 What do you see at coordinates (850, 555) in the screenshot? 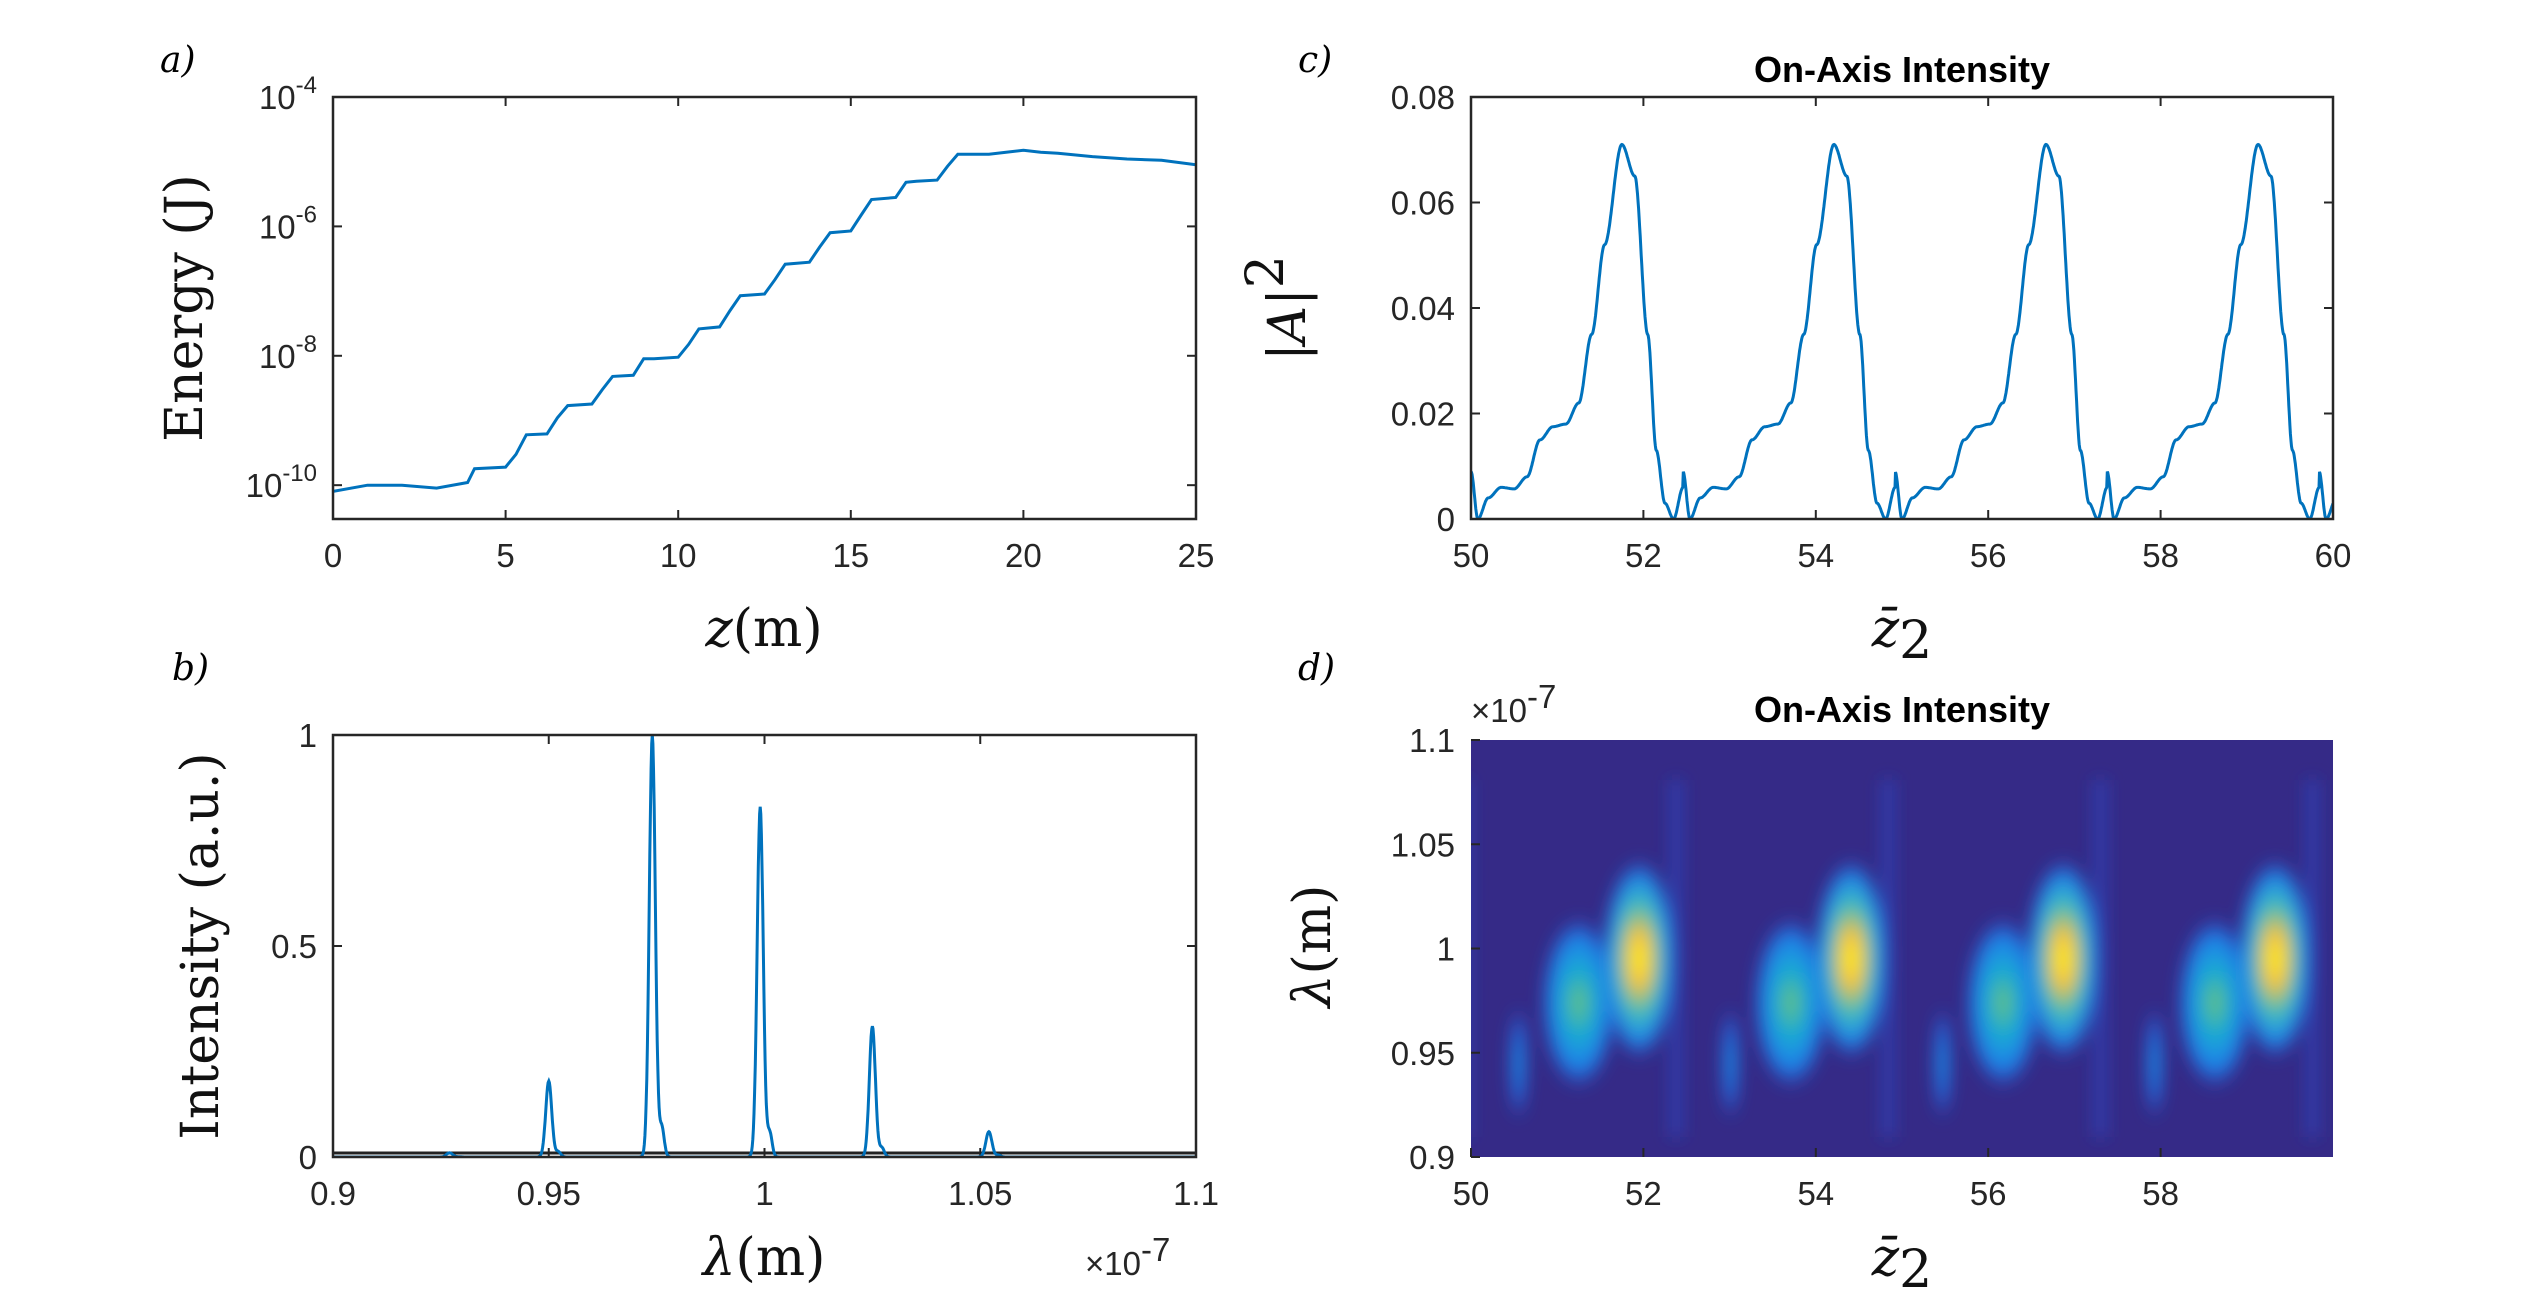
I see `a-ticks-xtick-label: 15` at bounding box center [850, 555].